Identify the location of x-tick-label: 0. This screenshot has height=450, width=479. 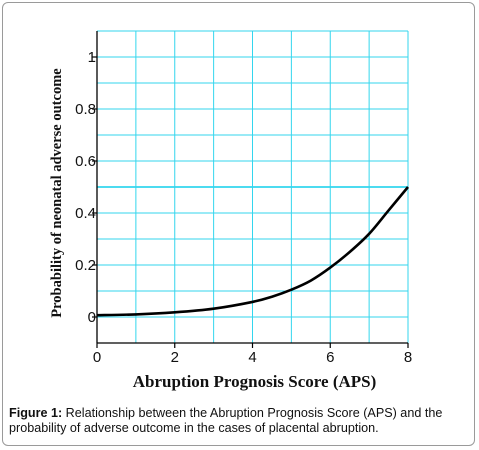
(97, 357).